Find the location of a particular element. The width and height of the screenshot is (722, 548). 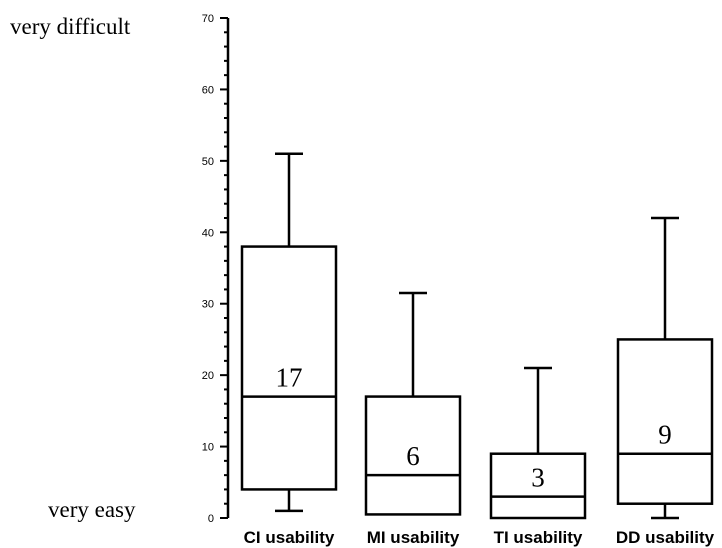

y-tick-label: 60 is located at coordinates (208, 90).